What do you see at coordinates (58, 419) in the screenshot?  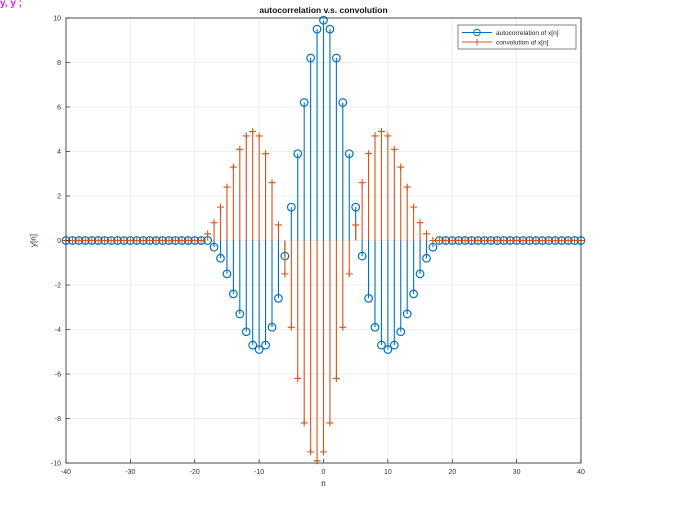 I see `y-tick-label: -8` at bounding box center [58, 419].